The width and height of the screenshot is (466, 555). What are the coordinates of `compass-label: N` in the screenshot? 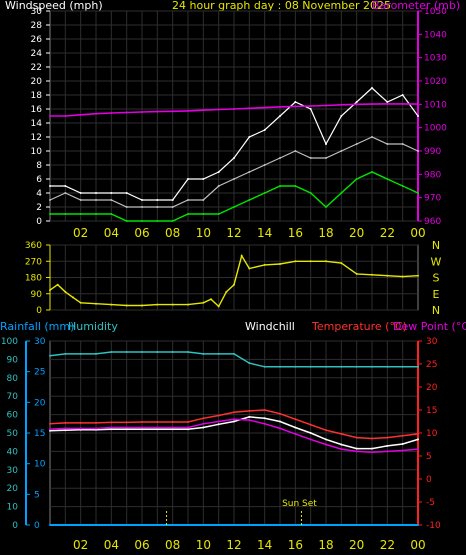 It's located at (436, 310).